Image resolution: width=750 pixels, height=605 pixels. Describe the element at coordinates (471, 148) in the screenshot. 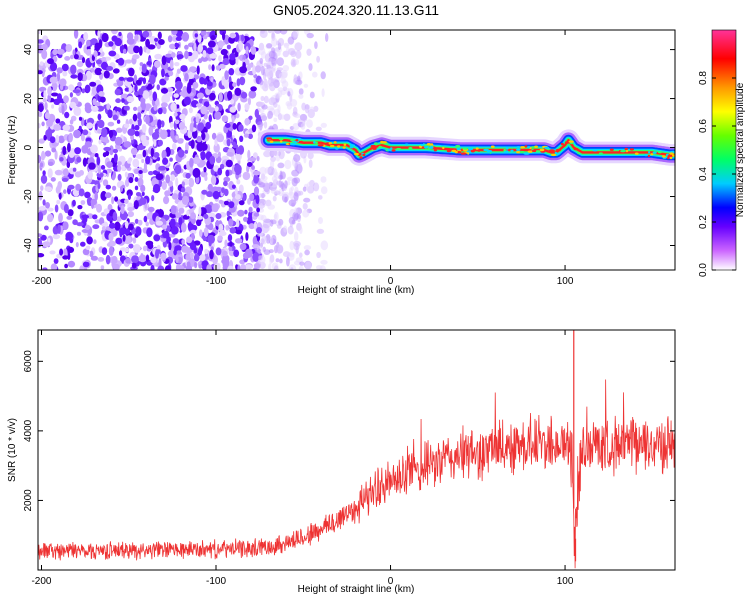

I see `signal-band-layer` at that location.